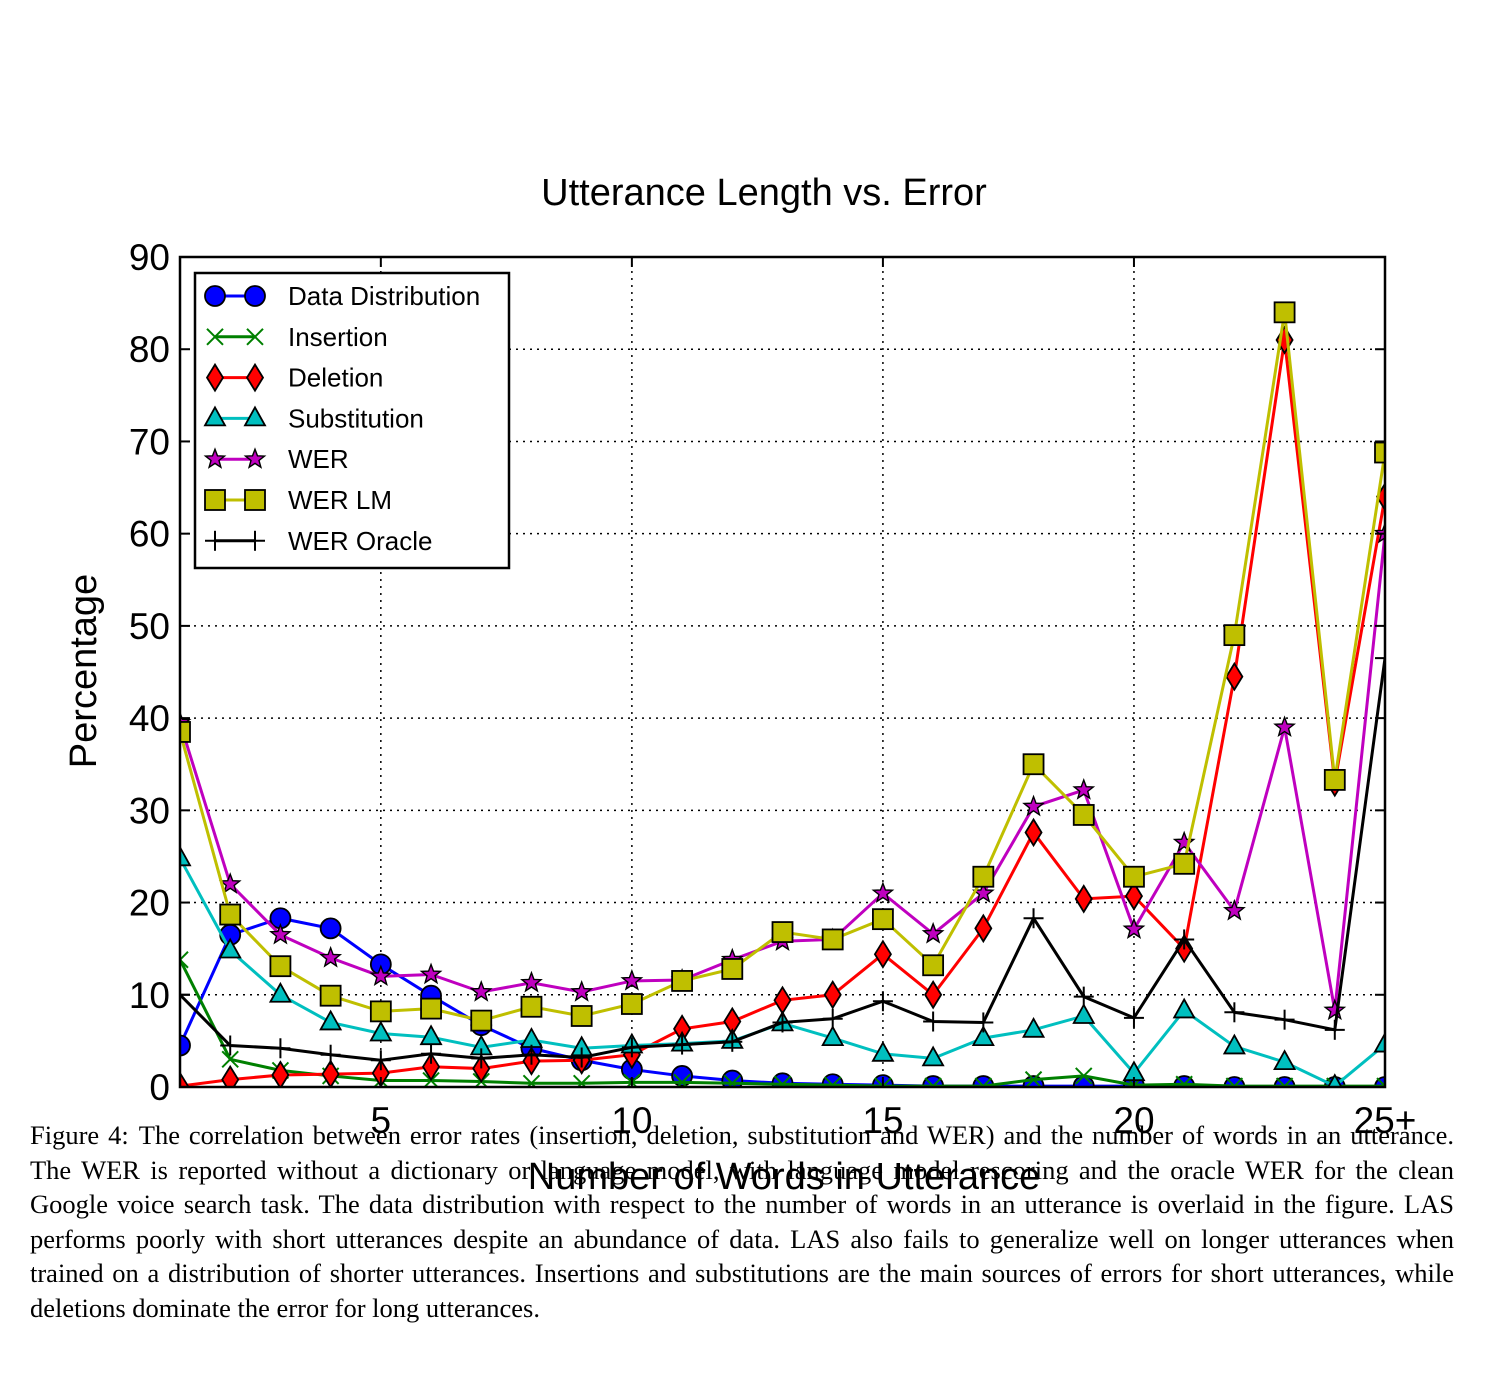 This screenshot has width=1490, height=1390. Describe the element at coordinates (335, 378) in the screenshot. I see `legend-label: Deletion` at that location.